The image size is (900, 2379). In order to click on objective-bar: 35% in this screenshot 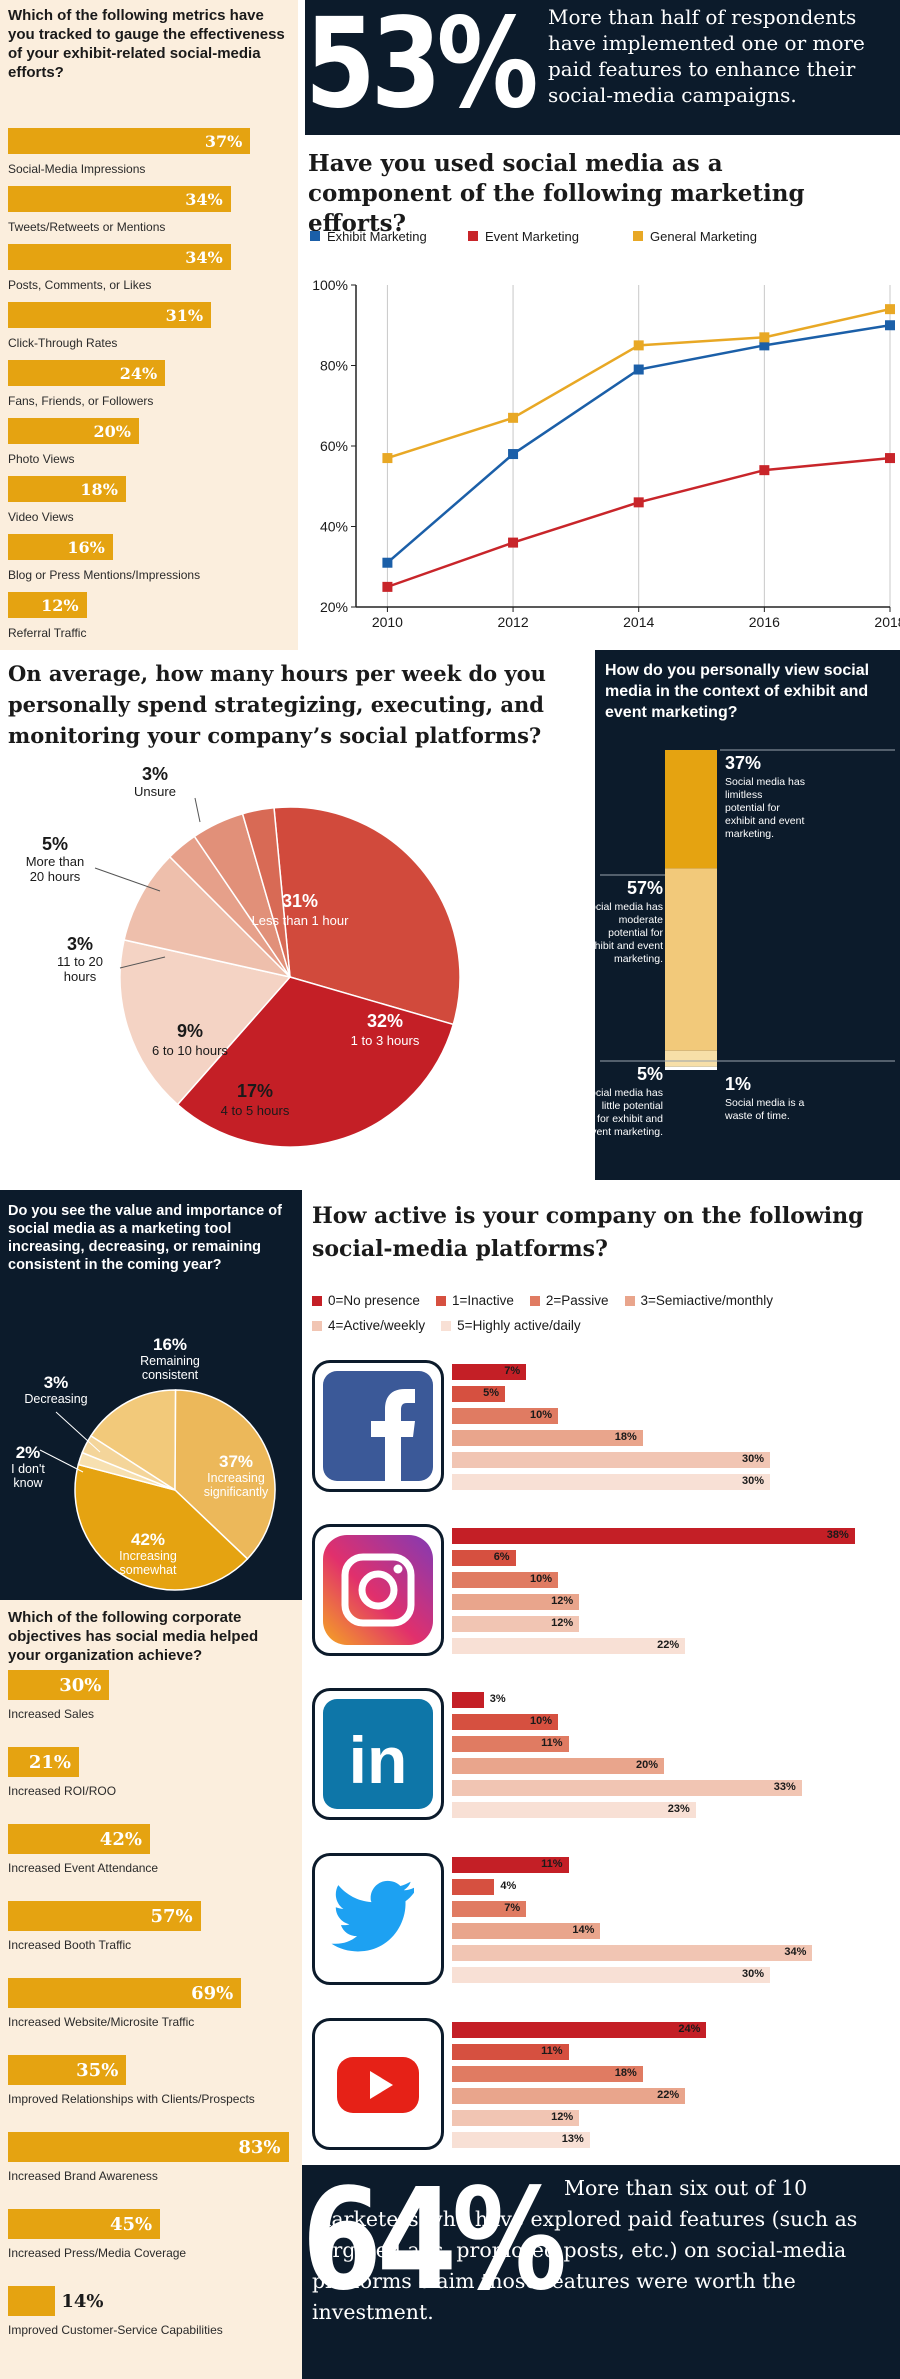, I will do `click(67, 2070)`.